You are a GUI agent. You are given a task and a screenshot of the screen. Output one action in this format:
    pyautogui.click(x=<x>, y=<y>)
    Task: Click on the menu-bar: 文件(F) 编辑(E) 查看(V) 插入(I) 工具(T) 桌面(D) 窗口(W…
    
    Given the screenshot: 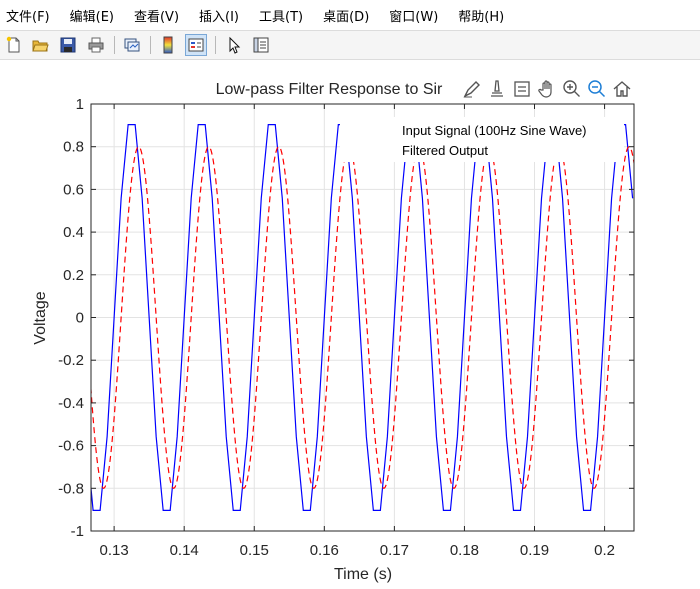 What is the action you would take?
    pyautogui.click(x=350, y=15)
    